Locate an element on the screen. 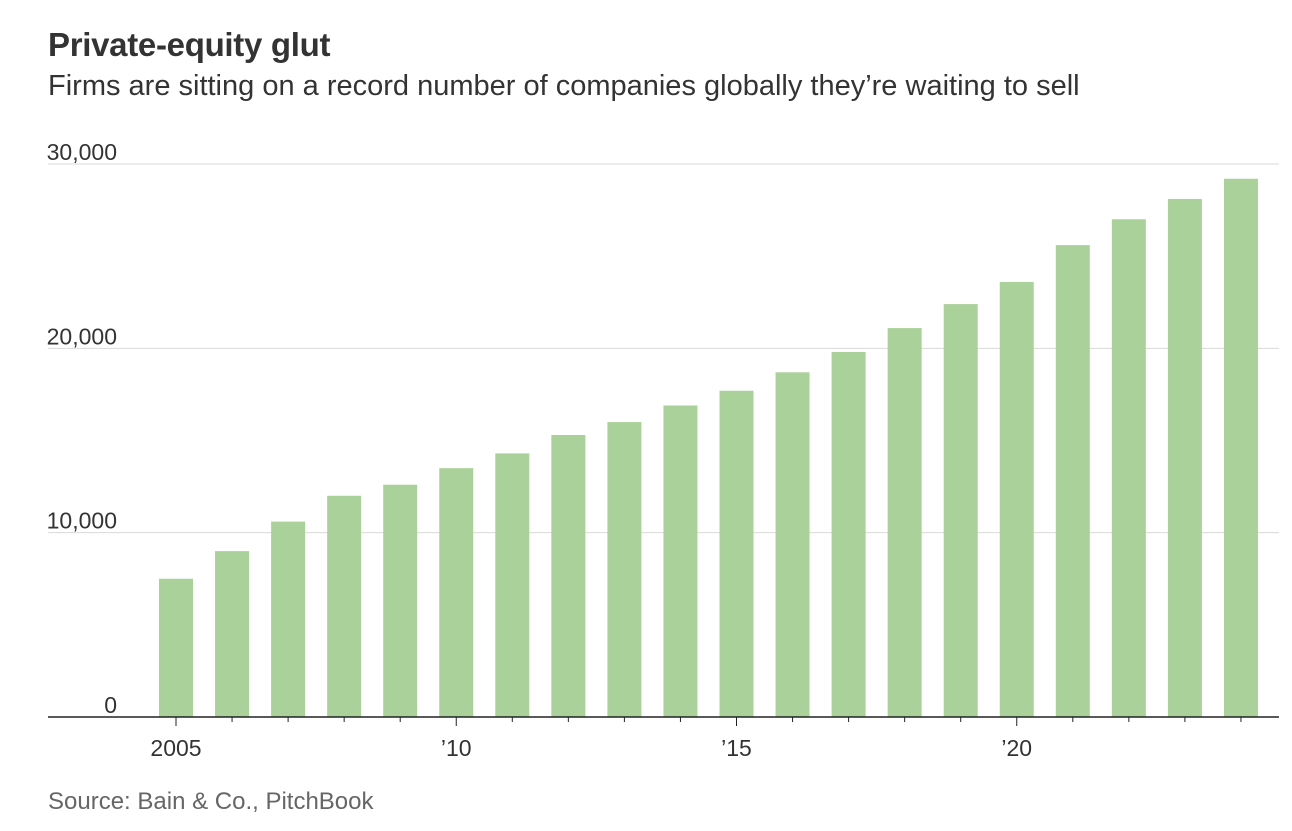  bar-2017 is located at coordinates (848, 534).